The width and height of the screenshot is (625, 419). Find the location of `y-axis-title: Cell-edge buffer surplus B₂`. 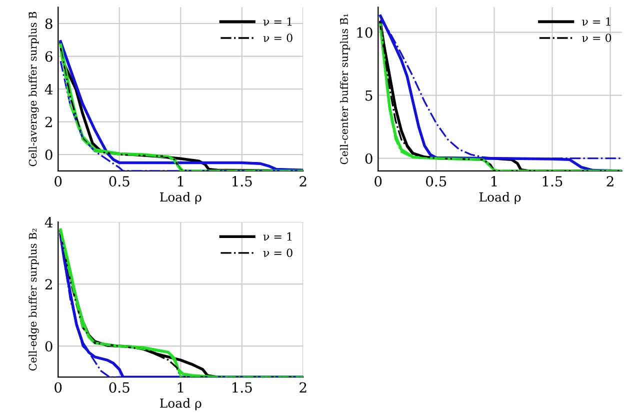

y-axis-title: Cell-edge buffer surplus B₂ is located at coordinates (33, 299).